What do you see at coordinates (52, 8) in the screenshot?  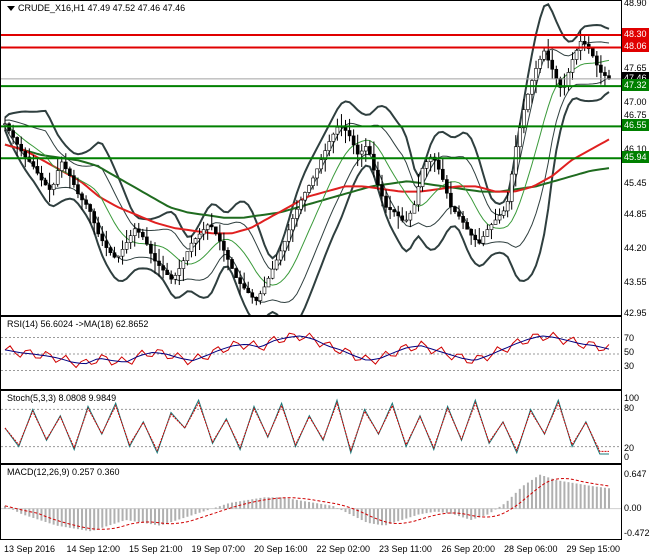 I see `symbol-label: CRUDE_X16,H1` at bounding box center [52, 8].